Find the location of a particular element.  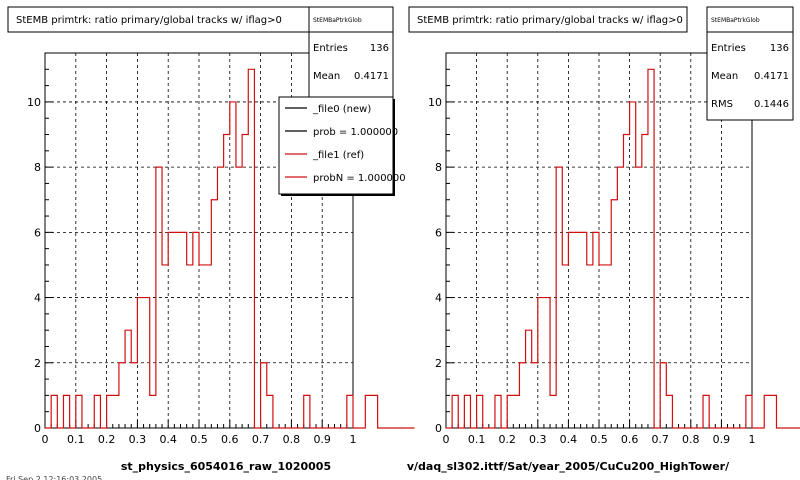

legend-entry: probN = 1.000000 is located at coordinates (359, 178).